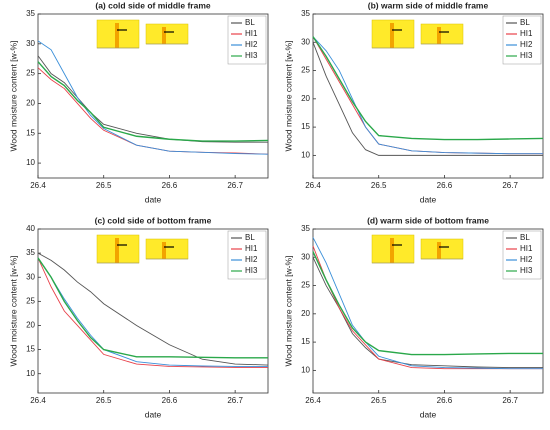  I want to click on chart-title: (d) warm side of bottom frame, so click(428, 220).